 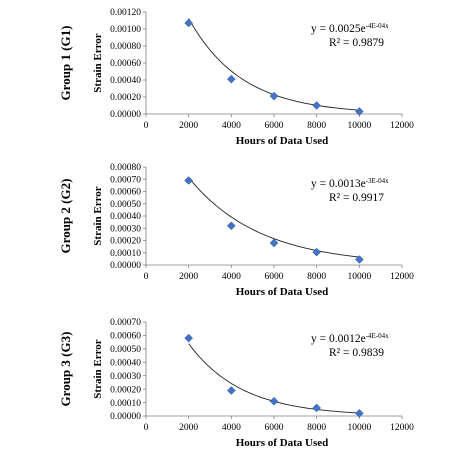 What do you see at coordinates (125, 13) in the screenshot?
I see `y-tick-label: 0.00120` at bounding box center [125, 13].